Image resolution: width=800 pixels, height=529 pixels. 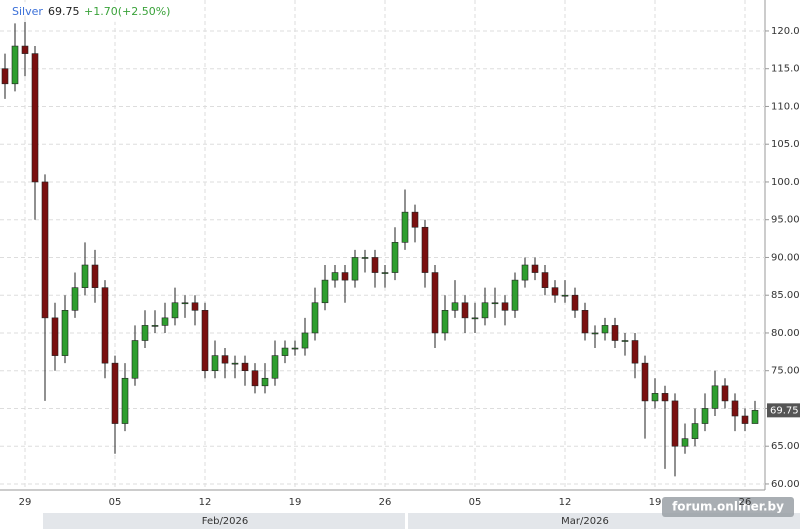 I want to click on period-label: Feb/2026, so click(x=225, y=521).